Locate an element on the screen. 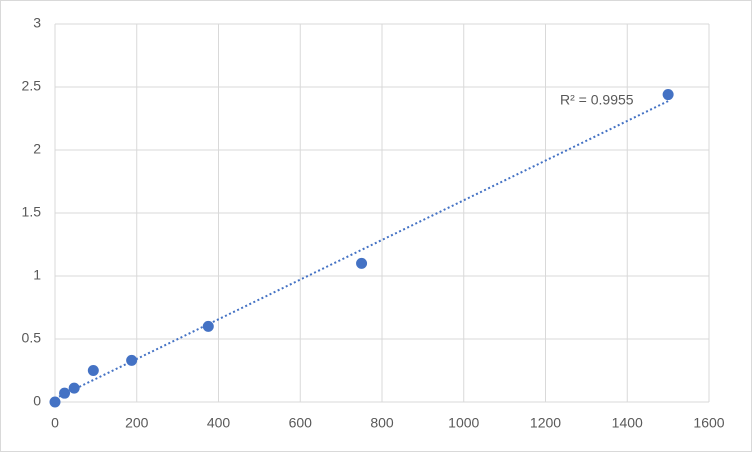 Image resolution: width=752 pixels, height=452 pixels. x-tick-label: 1600 is located at coordinates (708, 423).